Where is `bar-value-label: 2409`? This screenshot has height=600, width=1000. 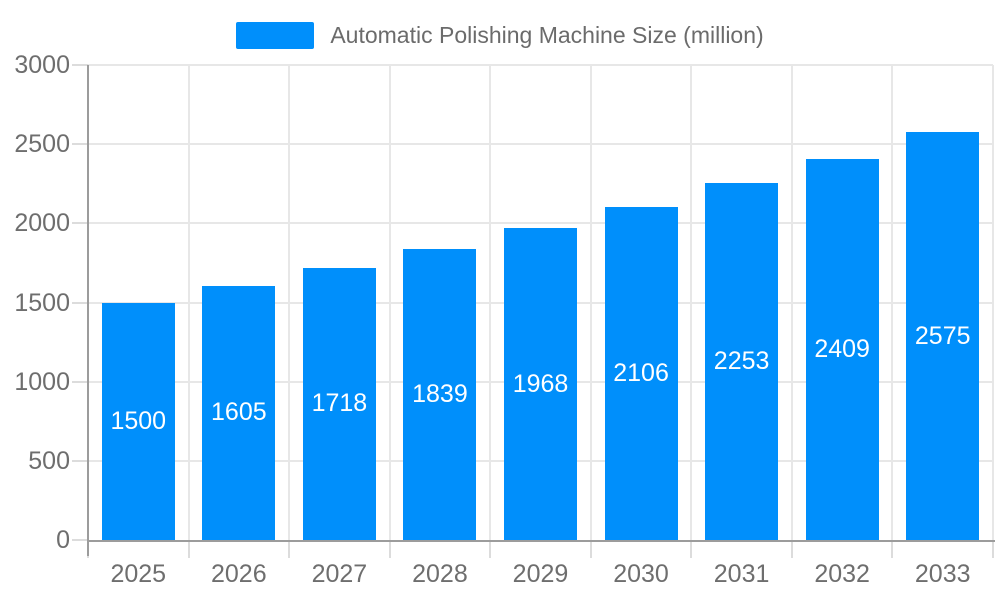 bar-value-label: 2409 is located at coordinates (842, 348).